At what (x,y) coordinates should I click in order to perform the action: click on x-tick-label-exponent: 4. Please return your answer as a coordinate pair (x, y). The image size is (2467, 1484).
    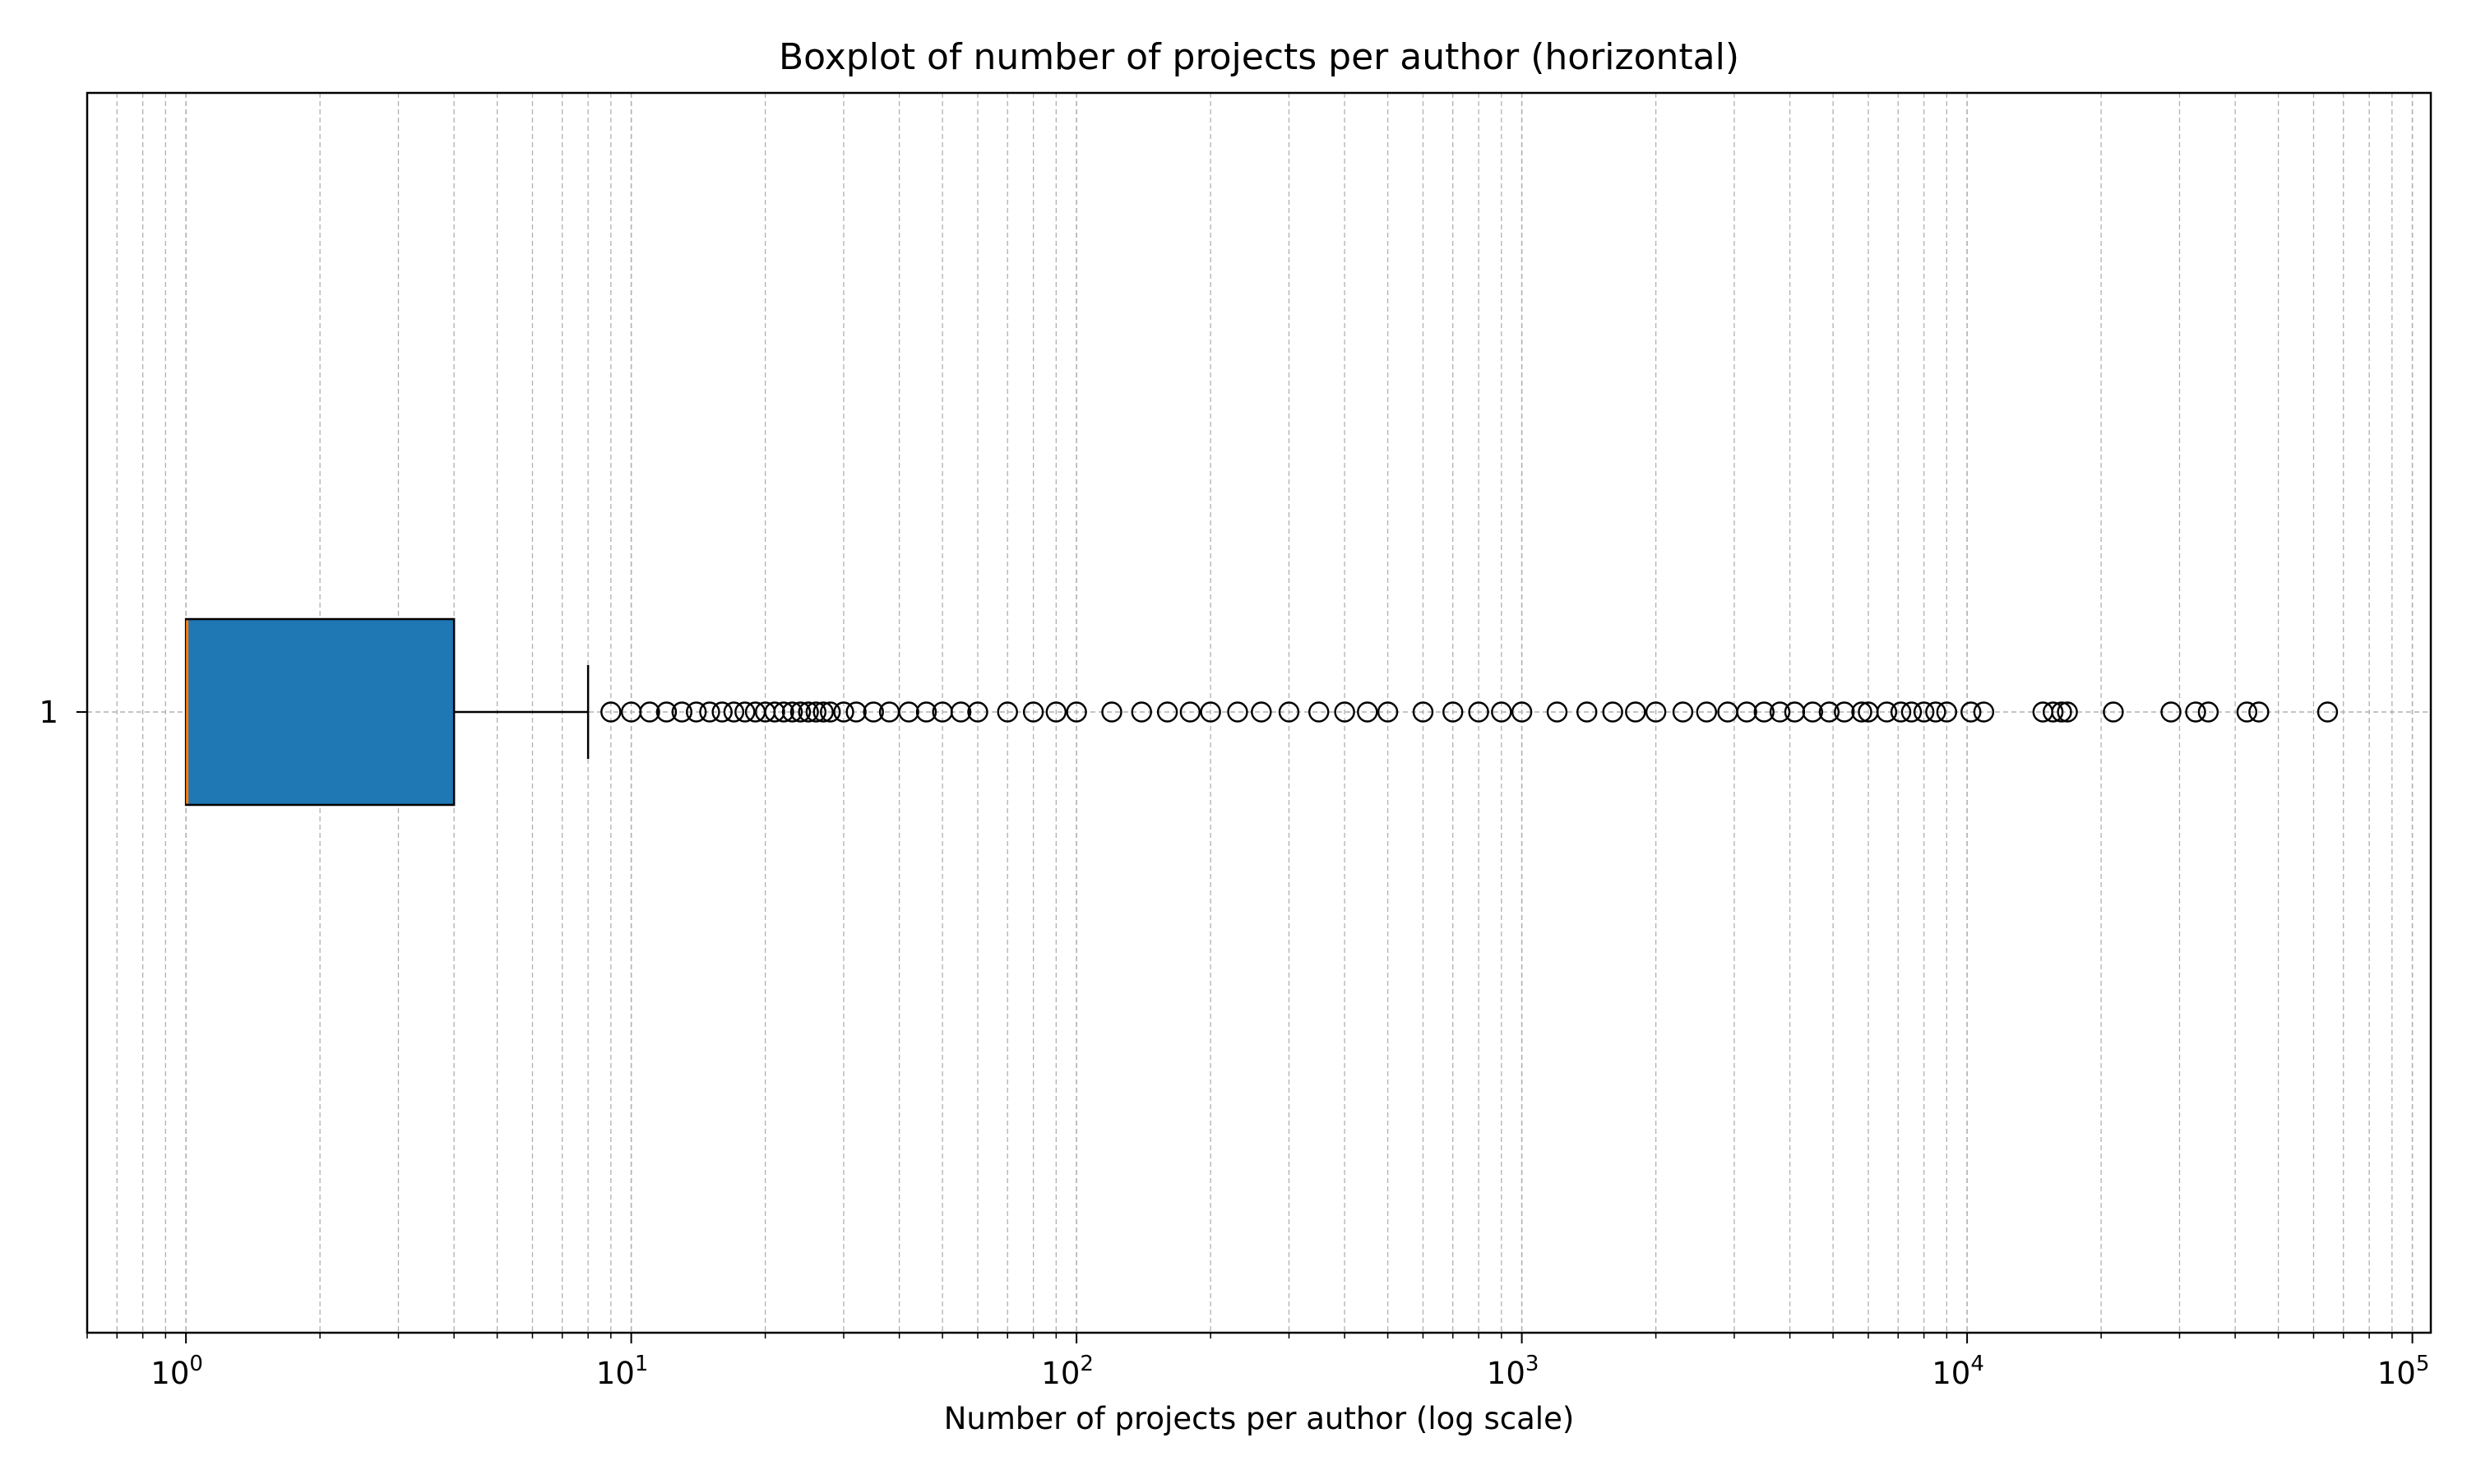
    Looking at the image, I should click on (1977, 1364).